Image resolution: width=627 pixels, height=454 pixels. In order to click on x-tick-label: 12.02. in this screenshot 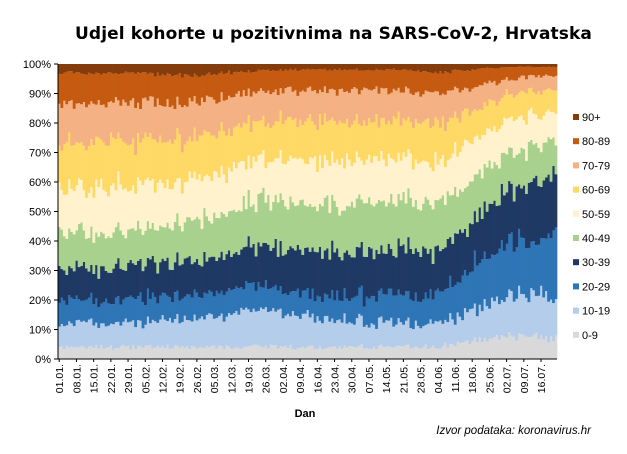, I will do `click(163, 378)`.